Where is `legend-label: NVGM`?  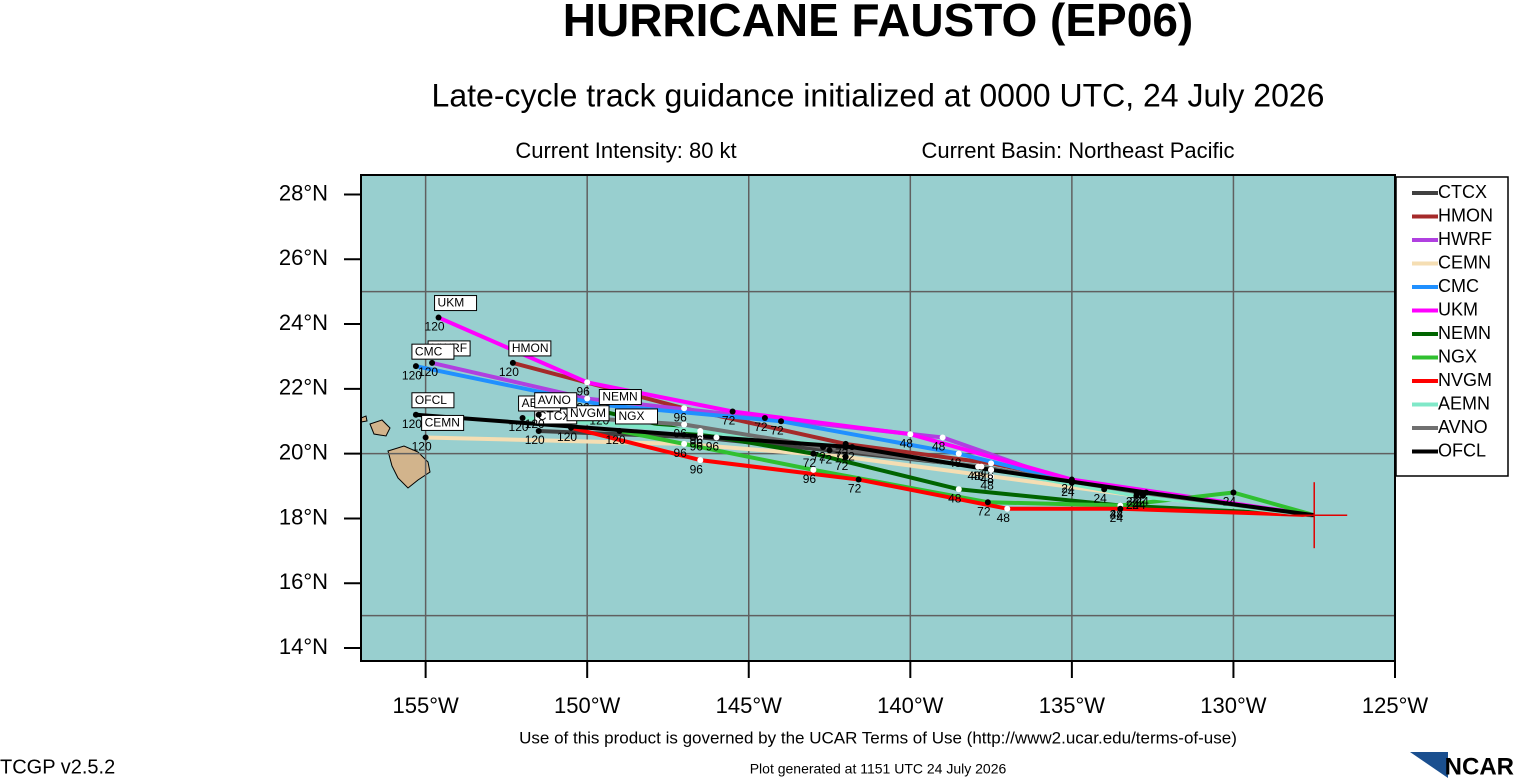
legend-label: NVGM is located at coordinates (1465, 380).